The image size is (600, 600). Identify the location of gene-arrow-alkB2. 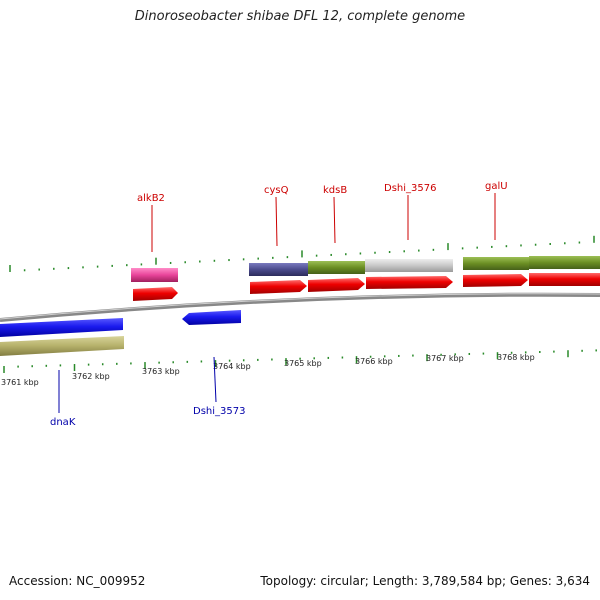
(155, 294).